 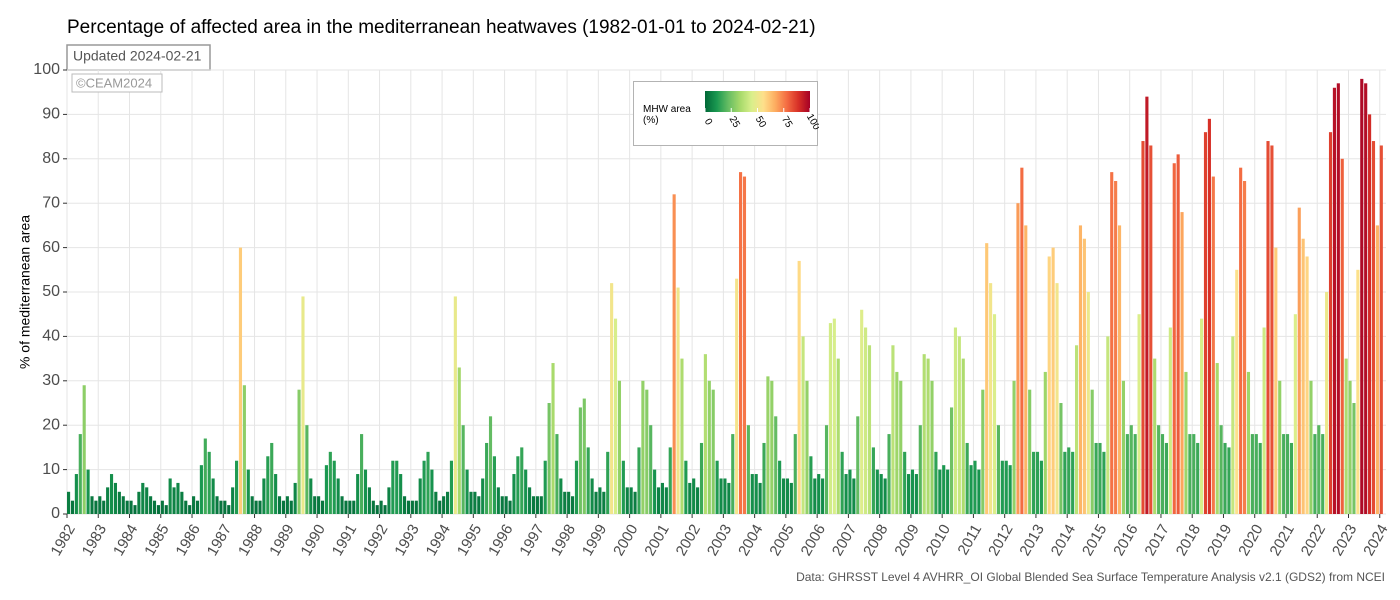 I want to click on x-tick-label: 2018, so click(x=1188, y=539).